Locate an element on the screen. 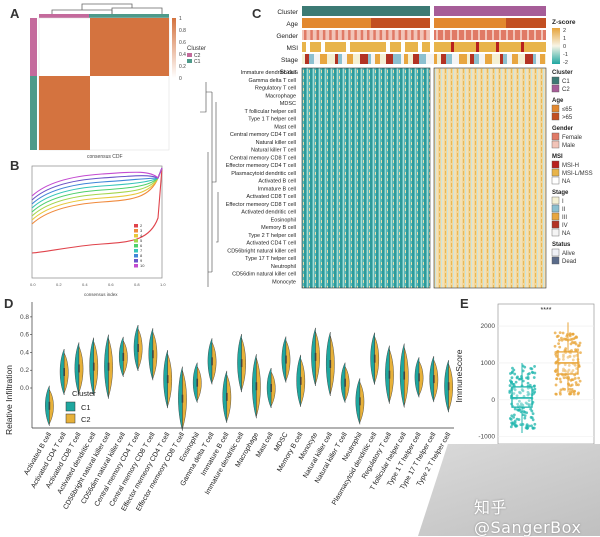  annotation-row-label: Age is located at coordinates (292, 24).